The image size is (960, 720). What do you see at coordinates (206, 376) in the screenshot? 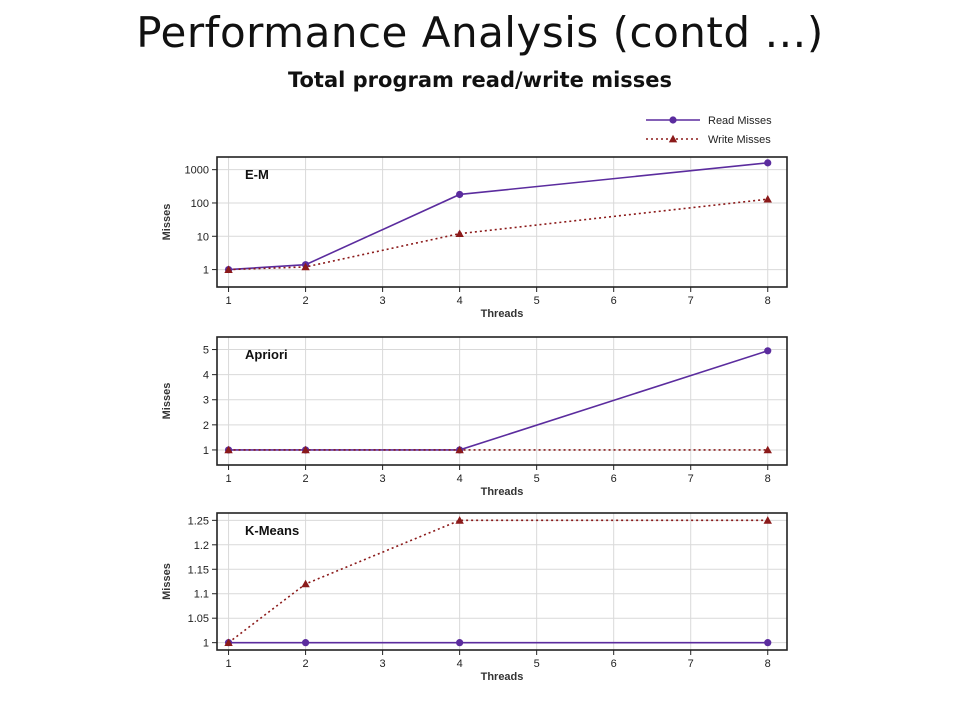
I see `y-tick-label: 4` at bounding box center [206, 376].